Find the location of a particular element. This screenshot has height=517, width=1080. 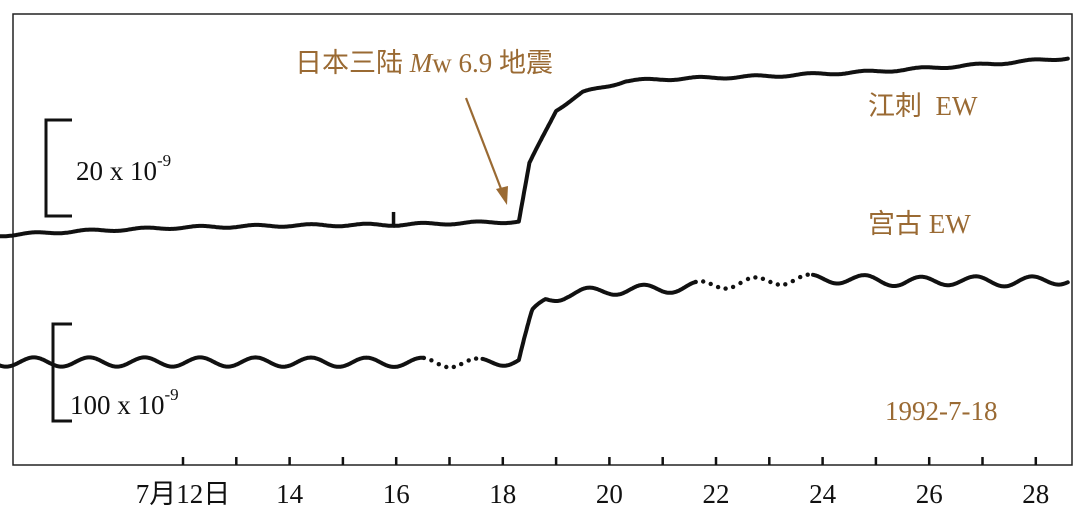

x-tick-label: 26 is located at coordinates (929, 494).